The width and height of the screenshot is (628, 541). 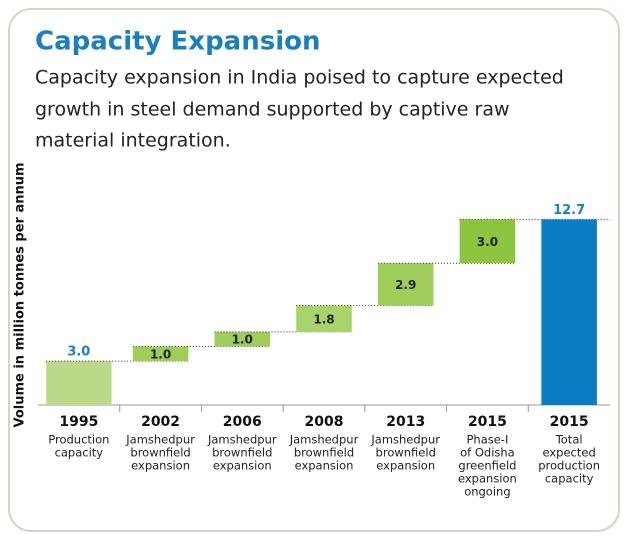 I want to click on x-tick-label: 2002, so click(x=160, y=422).